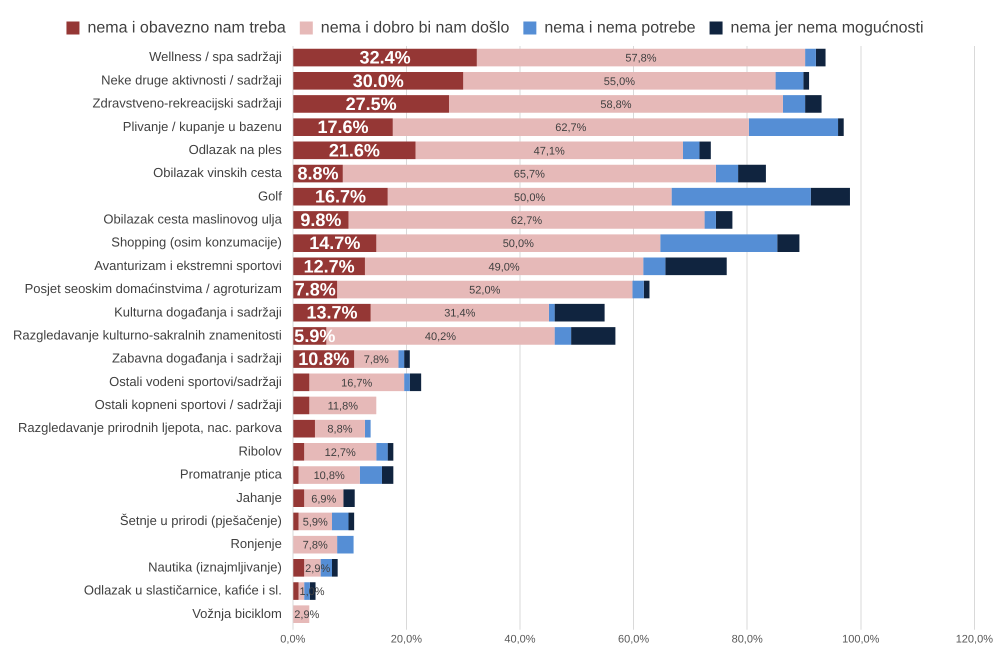 This screenshot has width=996, height=653. I want to click on y-tick-label: Posjet seoskim domaćinstvima / agroturizam, so click(153, 288).